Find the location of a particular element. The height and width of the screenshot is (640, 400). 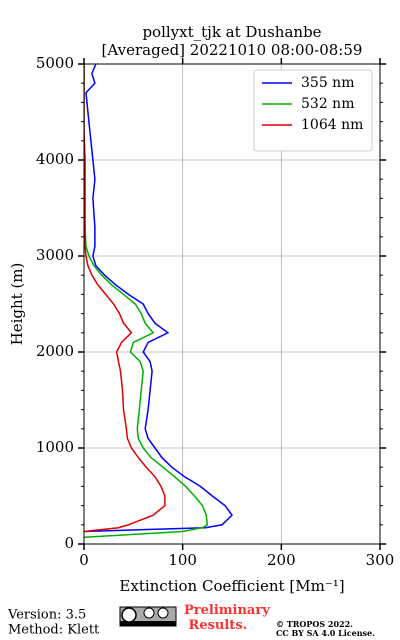

legend-label: 355 nm is located at coordinates (327, 83).